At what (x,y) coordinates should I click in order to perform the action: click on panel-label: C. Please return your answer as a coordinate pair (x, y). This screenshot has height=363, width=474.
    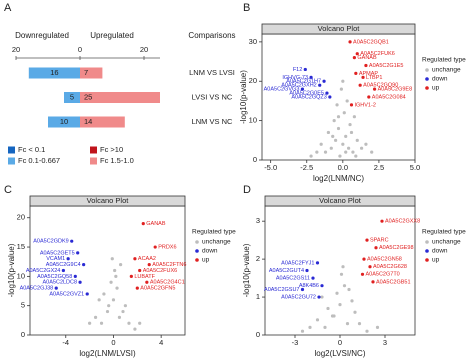
    Looking at the image, I should click on (8, 190).